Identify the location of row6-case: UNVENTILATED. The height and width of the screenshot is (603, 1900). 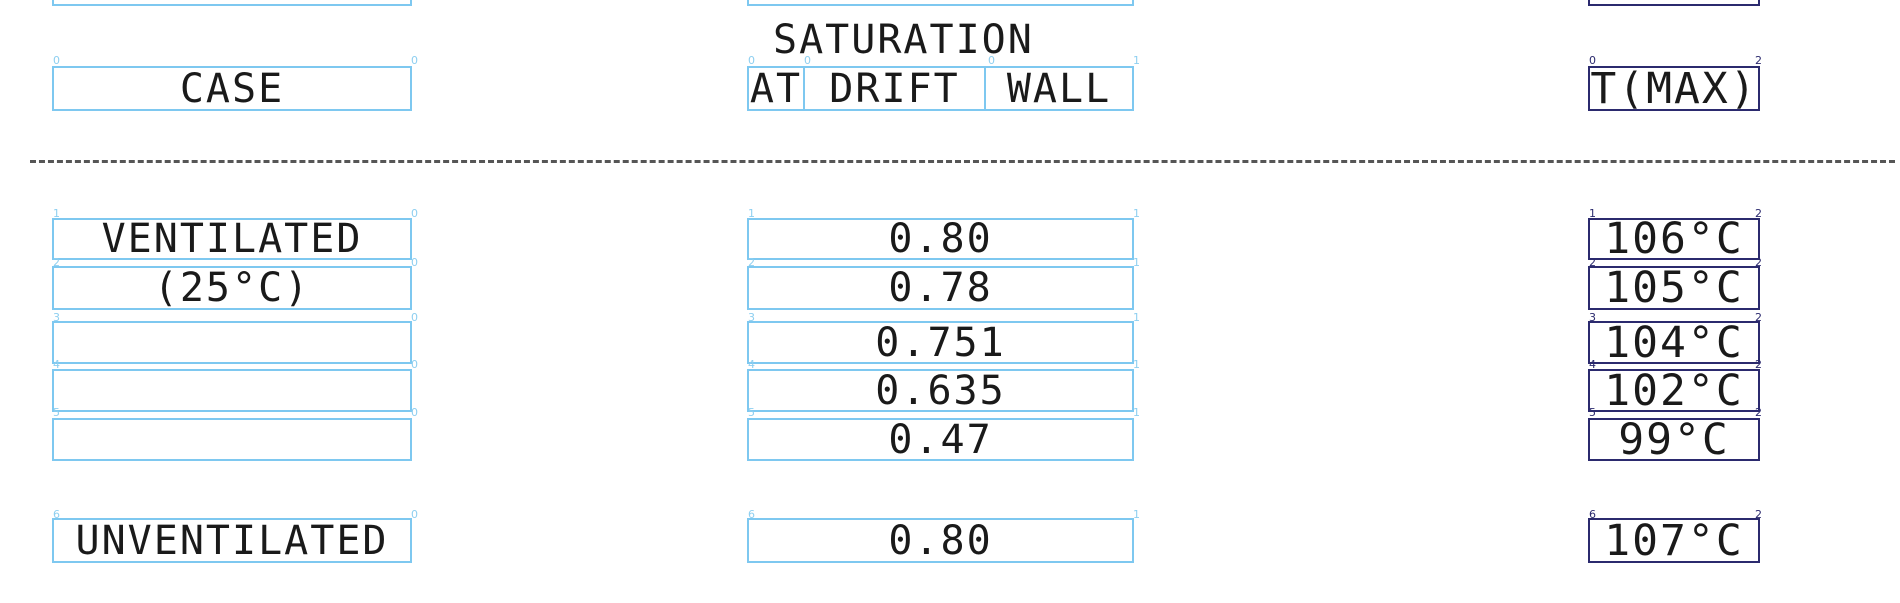
(232, 540).